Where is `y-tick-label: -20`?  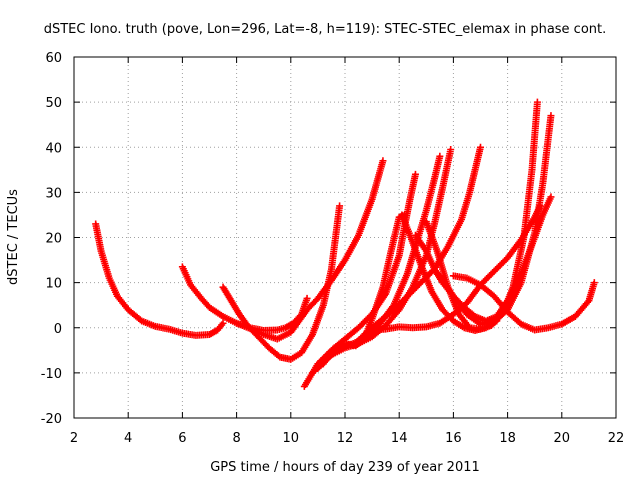 y-tick-label: -20 is located at coordinates (51, 419).